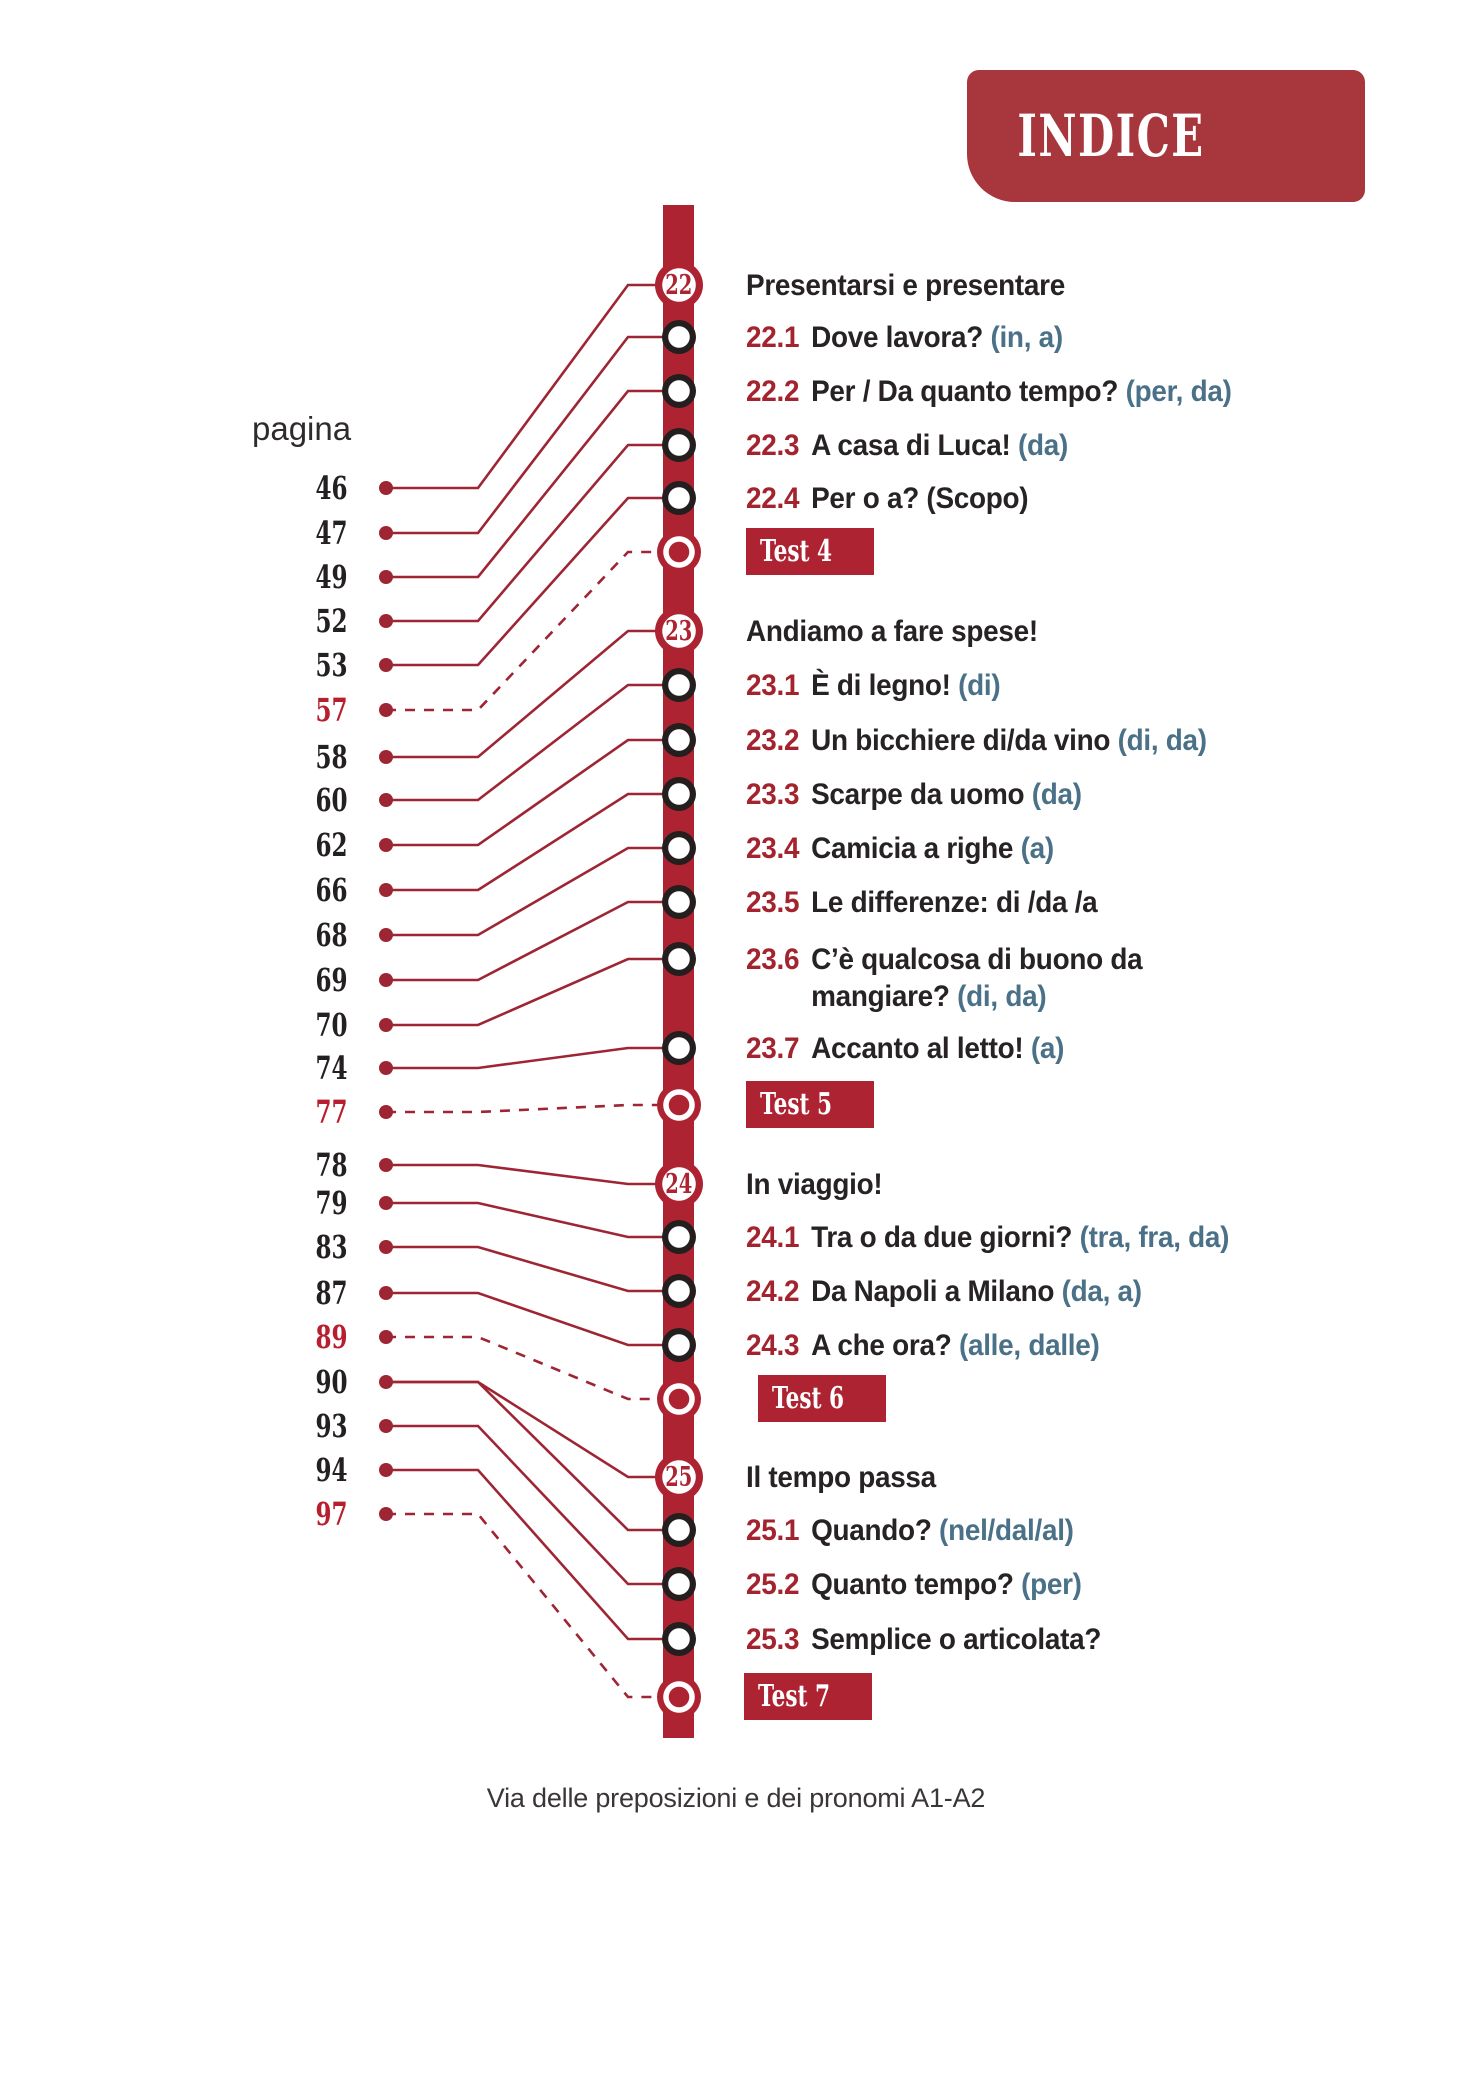 The image size is (1471, 2082). Describe the element at coordinates (904, 337) in the screenshot. I see `section-row: 22.1 Dove lavora? (in, a)` at that location.